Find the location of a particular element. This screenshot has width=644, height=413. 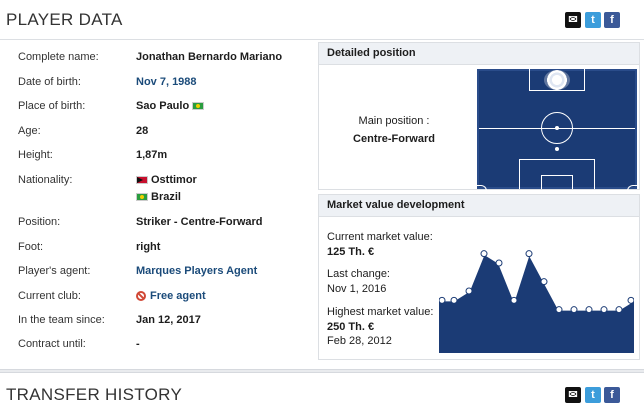

penalty-spot is located at coordinates (557, 149).